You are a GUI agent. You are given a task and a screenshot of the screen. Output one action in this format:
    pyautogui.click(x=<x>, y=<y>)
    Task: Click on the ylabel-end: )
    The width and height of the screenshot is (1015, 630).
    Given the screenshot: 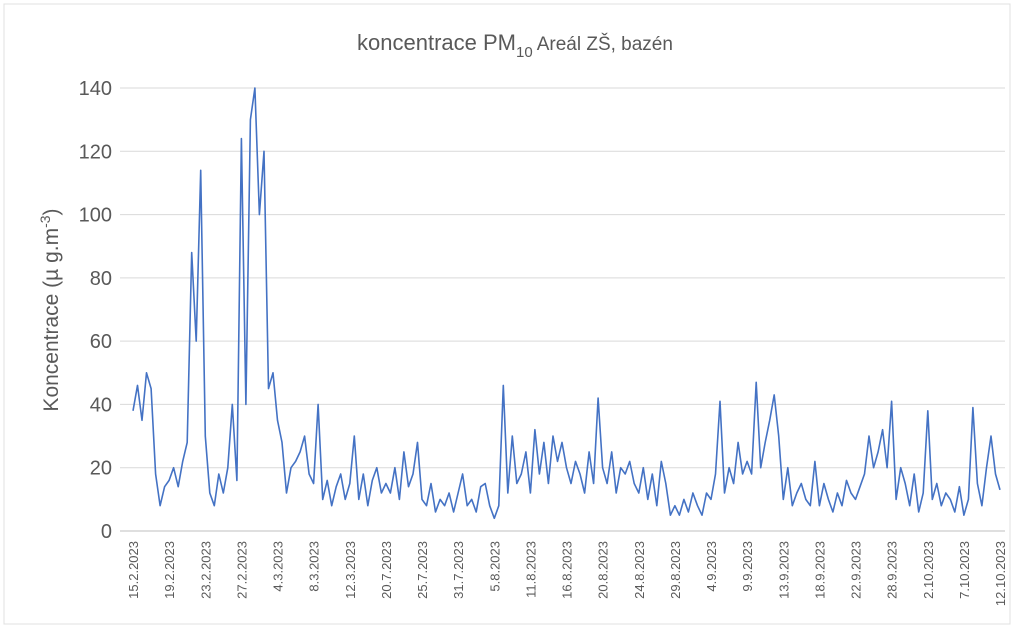 What is the action you would take?
    pyautogui.click(x=51, y=211)
    